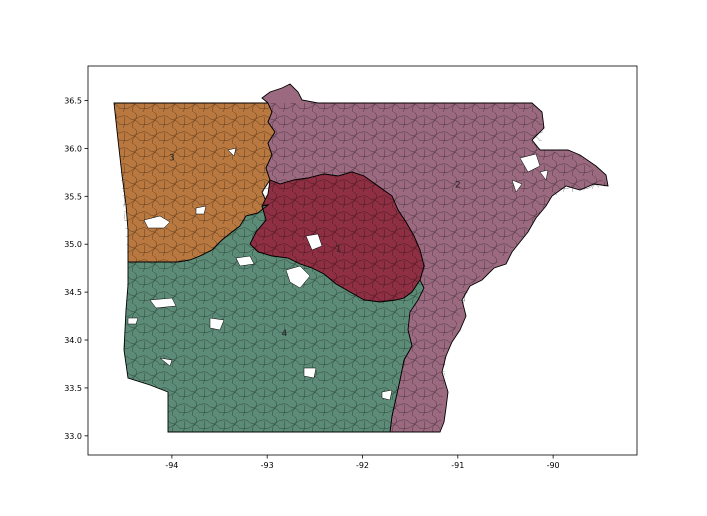 This screenshot has width=707, height=516. Describe the element at coordinates (73, 292) in the screenshot. I see `y-tick-label: 34.5` at that location.